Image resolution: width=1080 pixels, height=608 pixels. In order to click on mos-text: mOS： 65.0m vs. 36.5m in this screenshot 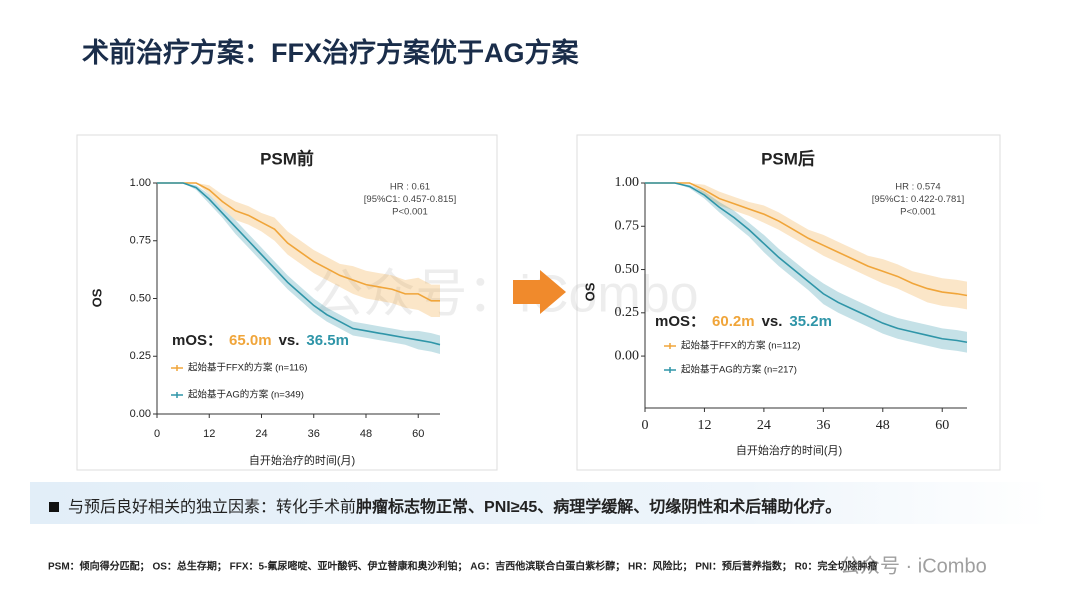, I will do `click(260, 340)`.